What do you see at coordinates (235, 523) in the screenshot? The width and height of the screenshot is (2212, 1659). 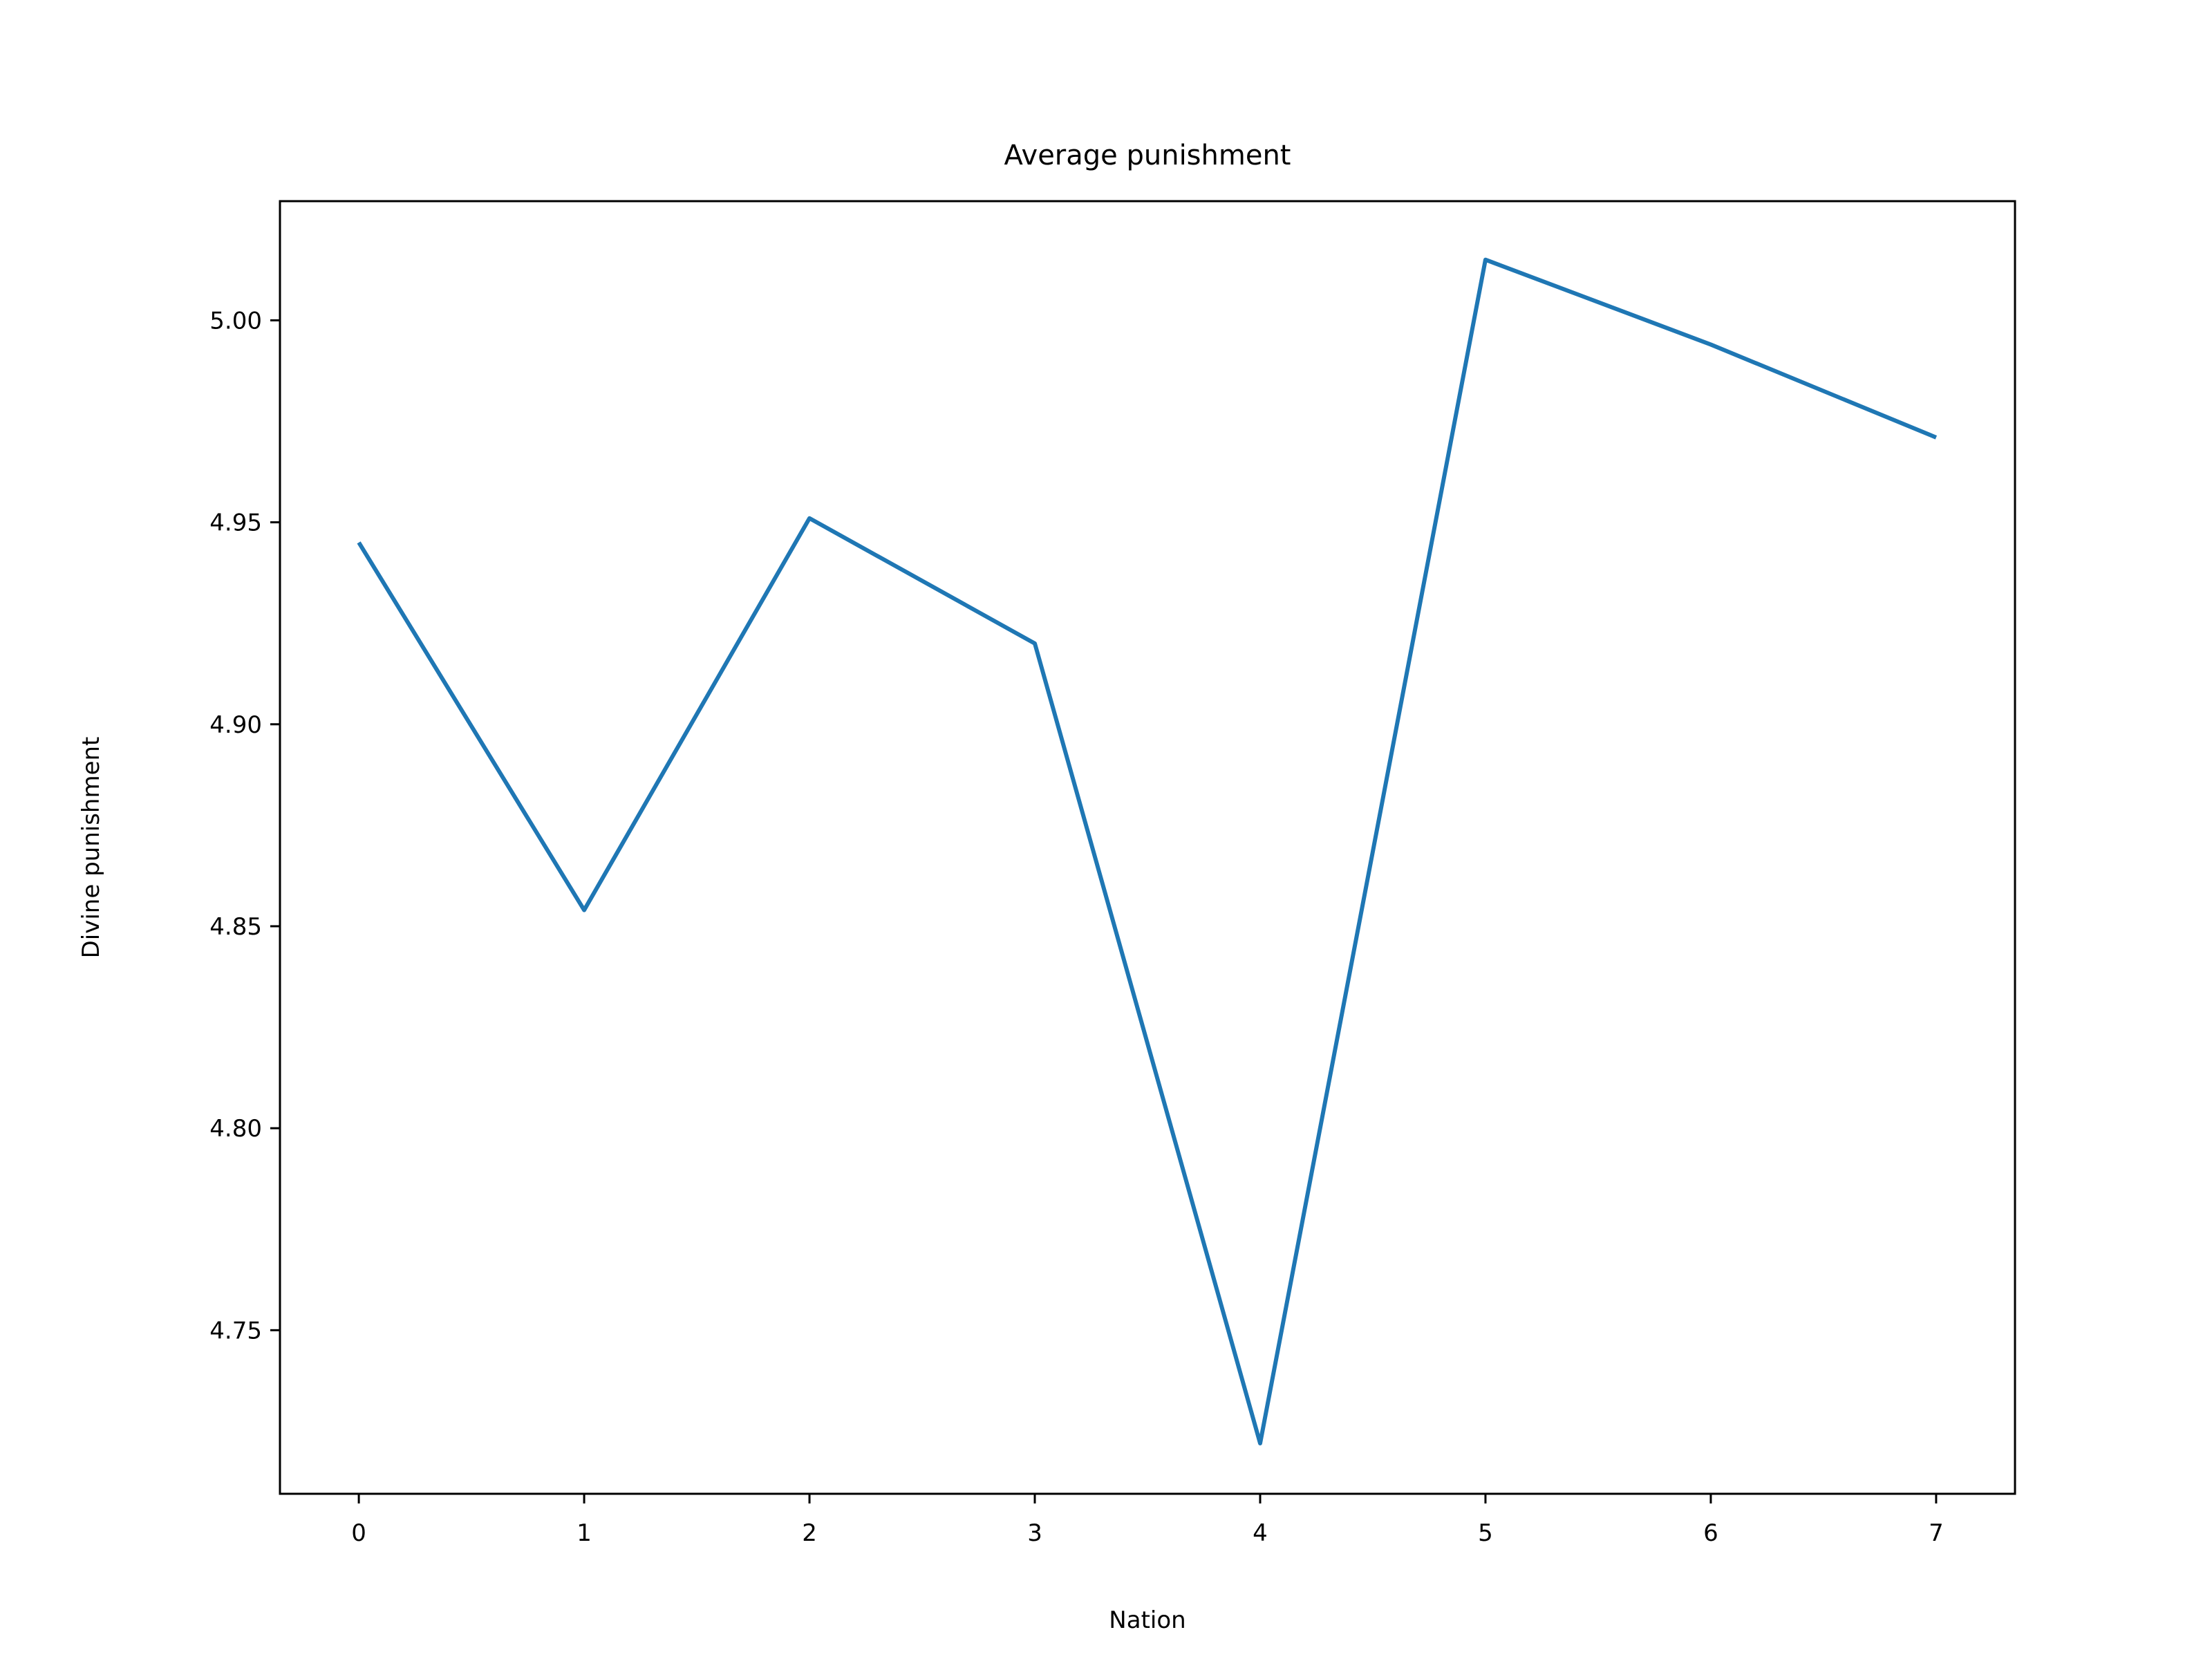 I see `y-tick-label: 4.95` at bounding box center [235, 523].